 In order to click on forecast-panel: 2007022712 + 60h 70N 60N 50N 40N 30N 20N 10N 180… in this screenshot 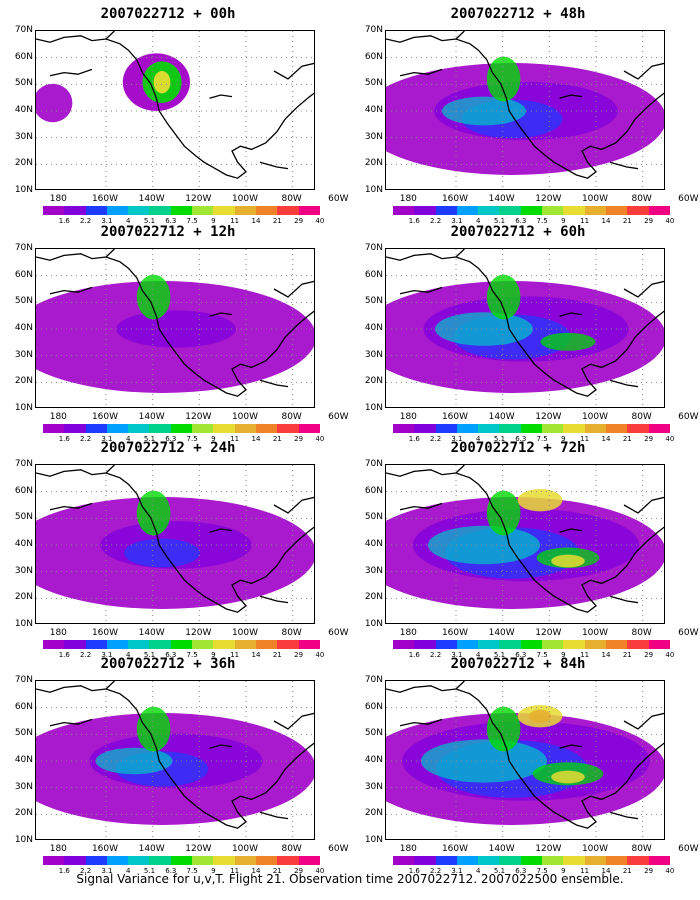, I will do `click(524, 335)`.